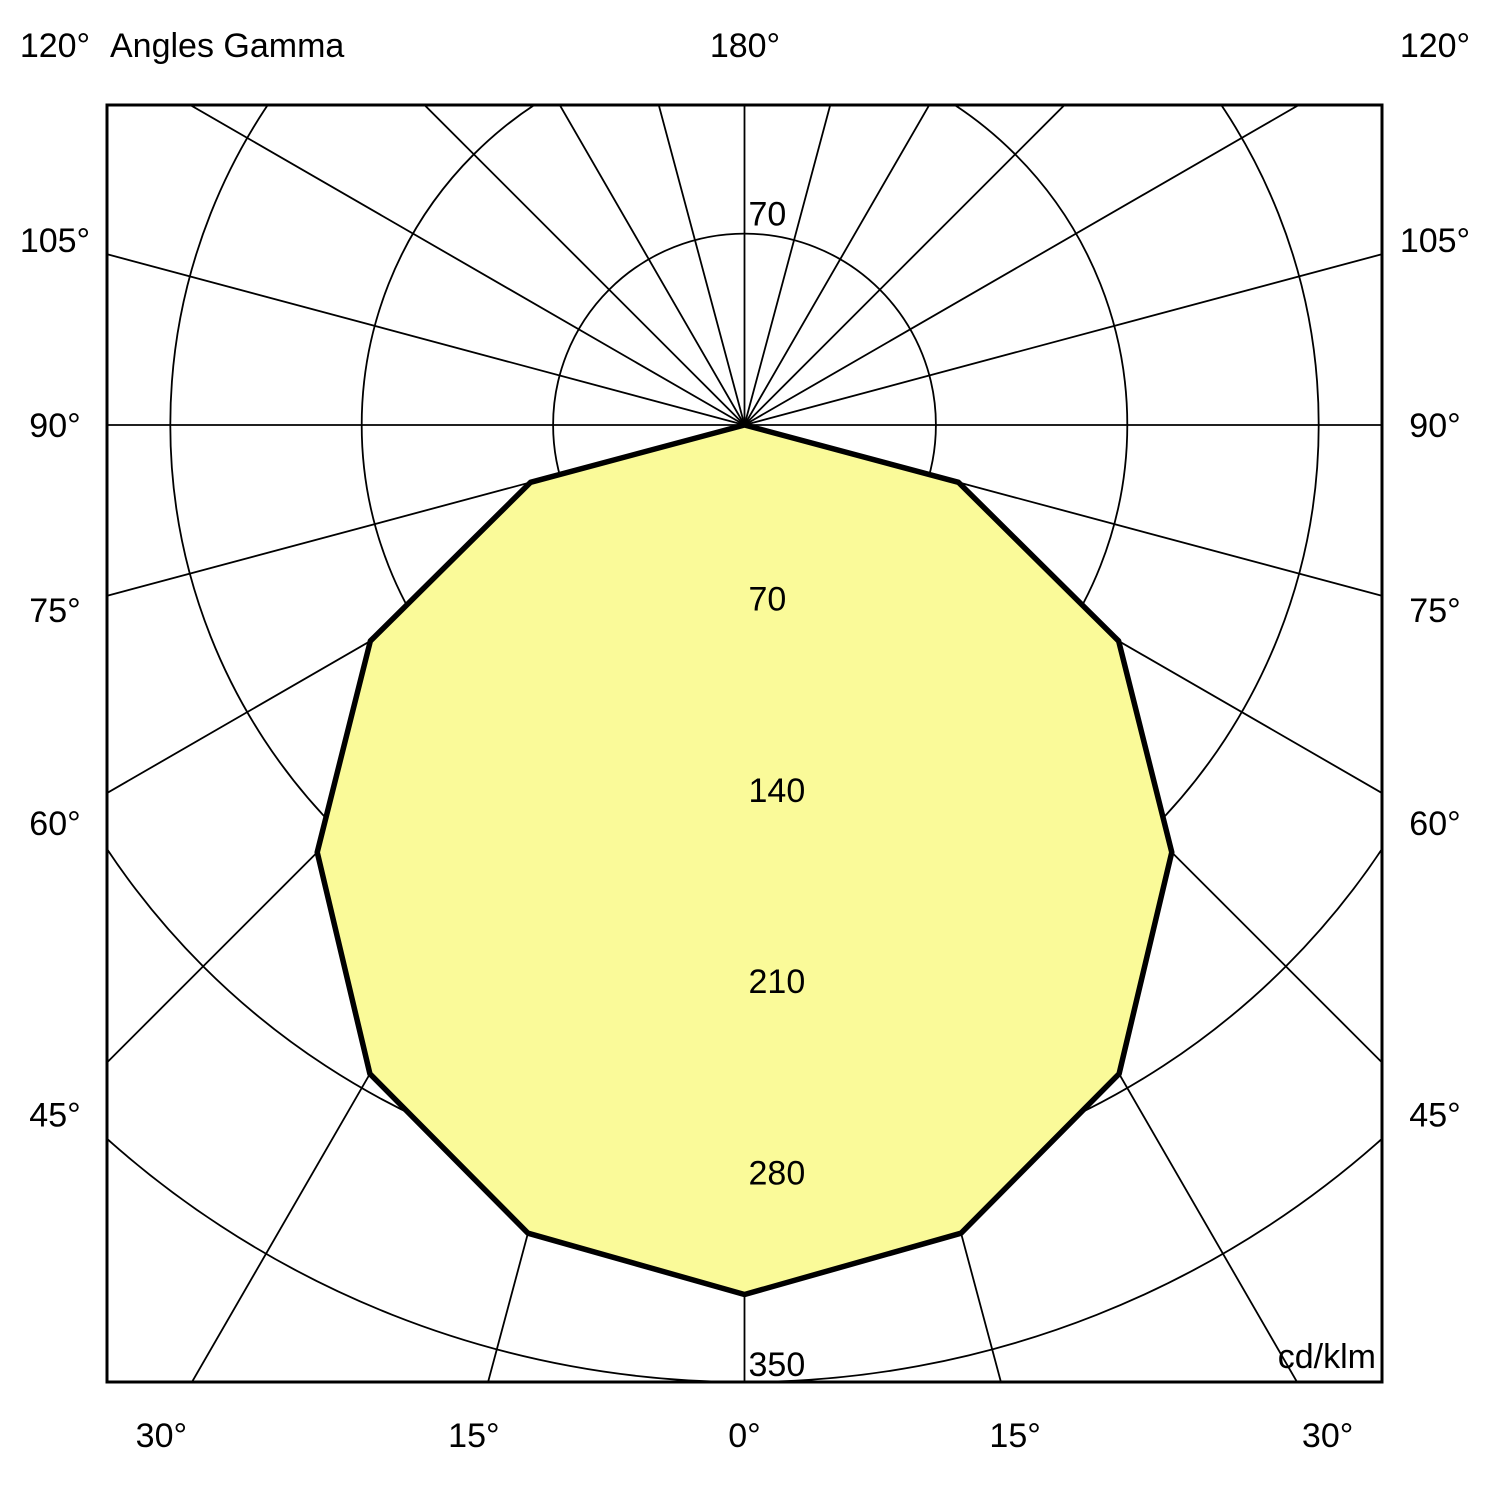 This screenshot has width=1490, height=1490. I want to click on side-label-right-120: 120°, so click(1435, 46).